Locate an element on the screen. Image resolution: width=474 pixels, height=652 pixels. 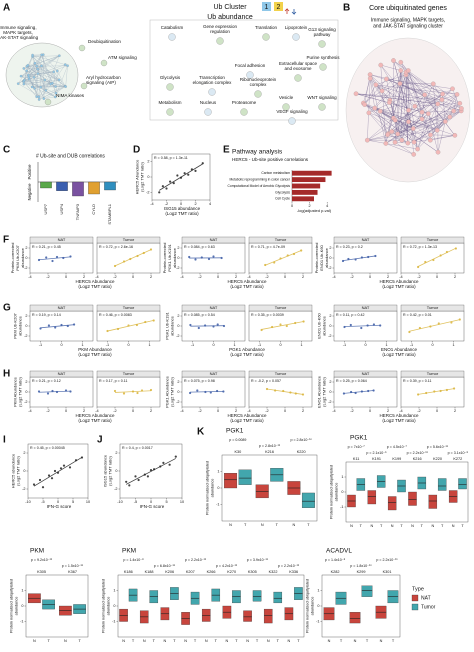
y-axis-label: (Log2 TMT ratio) is located at coordinates (172, 392).